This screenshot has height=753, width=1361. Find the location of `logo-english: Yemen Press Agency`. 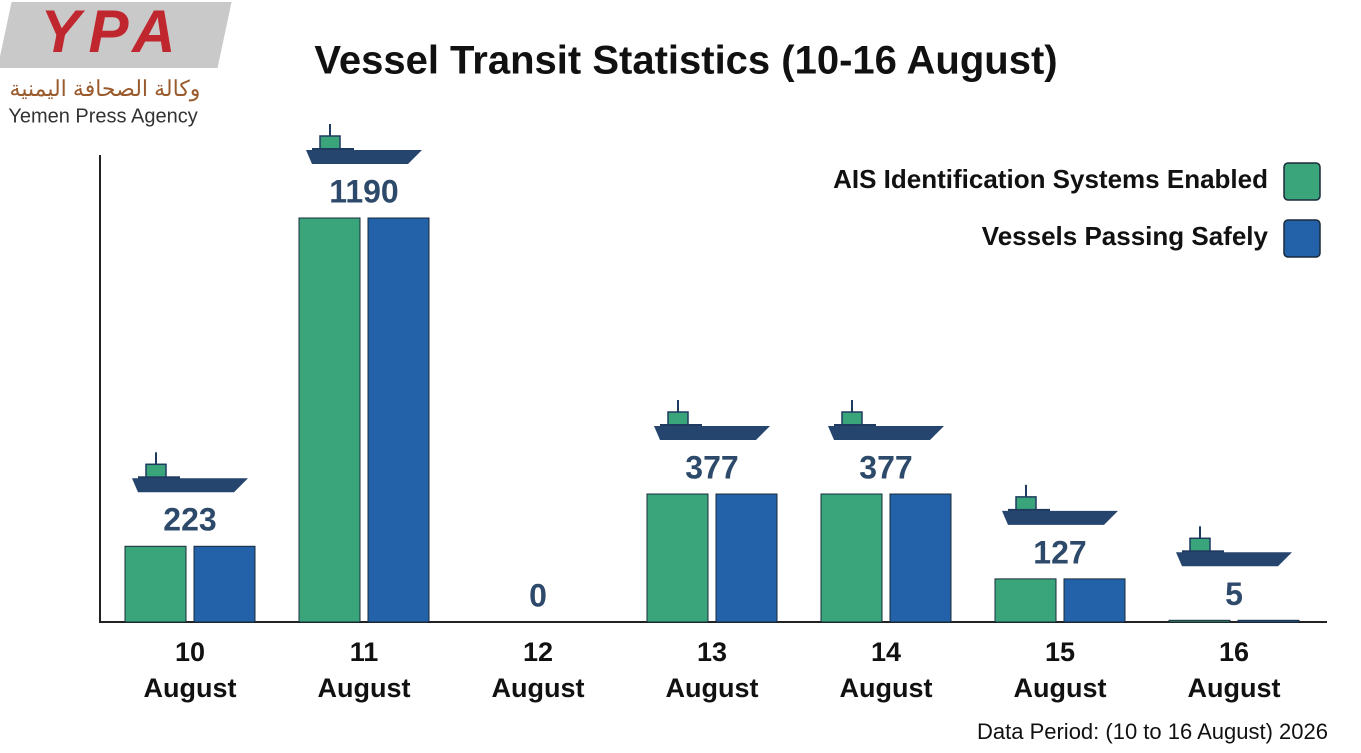

logo-english: Yemen Press Agency is located at coordinates (102, 116).